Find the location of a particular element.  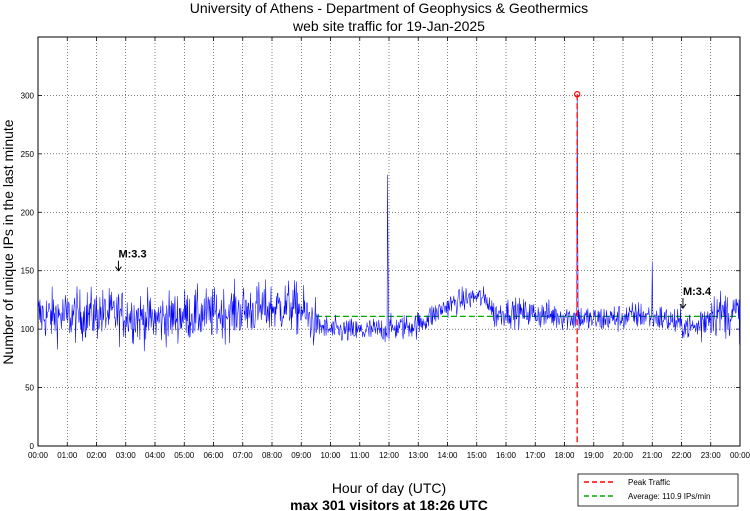

legend-box is located at coordinates (658, 490).